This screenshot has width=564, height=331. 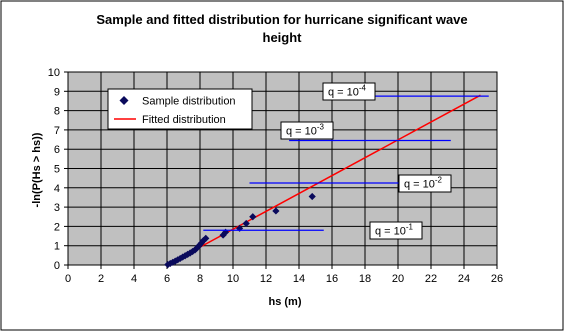 What do you see at coordinates (189, 102) in the screenshot?
I see `legend-label-sample: Sample distribution` at bounding box center [189, 102].